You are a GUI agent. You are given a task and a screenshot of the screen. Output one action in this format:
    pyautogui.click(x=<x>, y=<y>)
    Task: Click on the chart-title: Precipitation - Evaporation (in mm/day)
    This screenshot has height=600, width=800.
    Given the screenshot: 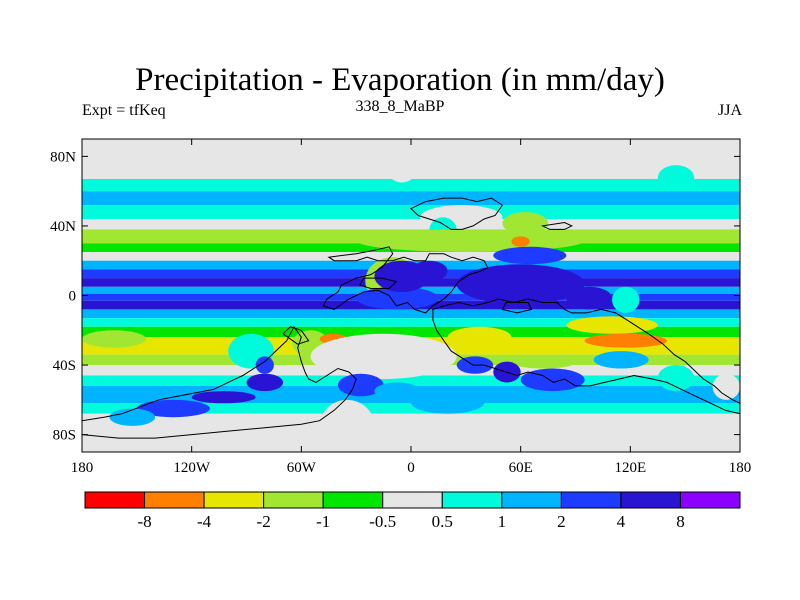 What is the action you would take?
    pyautogui.click(x=400, y=80)
    